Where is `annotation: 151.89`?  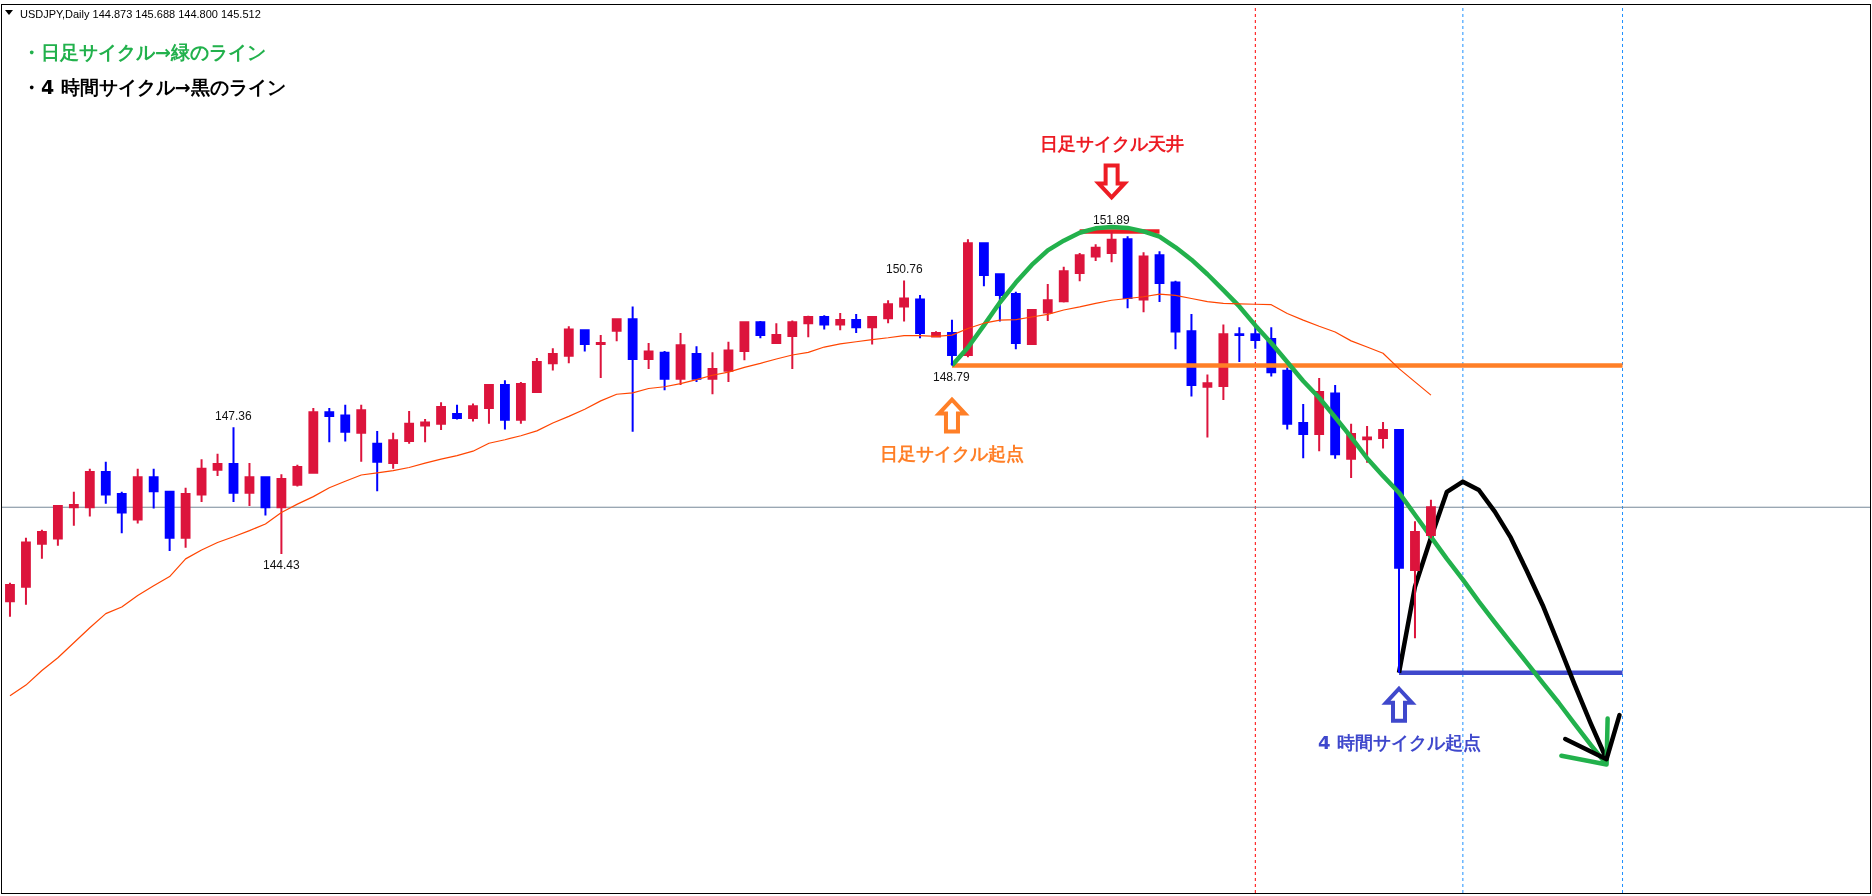 annotation: 151.89 is located at coordinates (1112, 220).